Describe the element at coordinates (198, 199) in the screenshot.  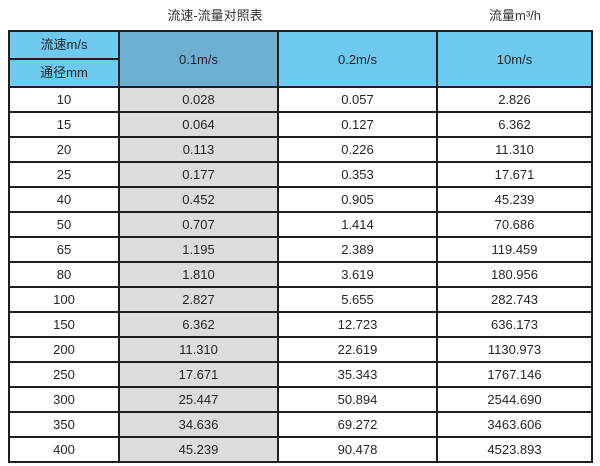
I see `flow-0.1-cell: 0.452` at that location.